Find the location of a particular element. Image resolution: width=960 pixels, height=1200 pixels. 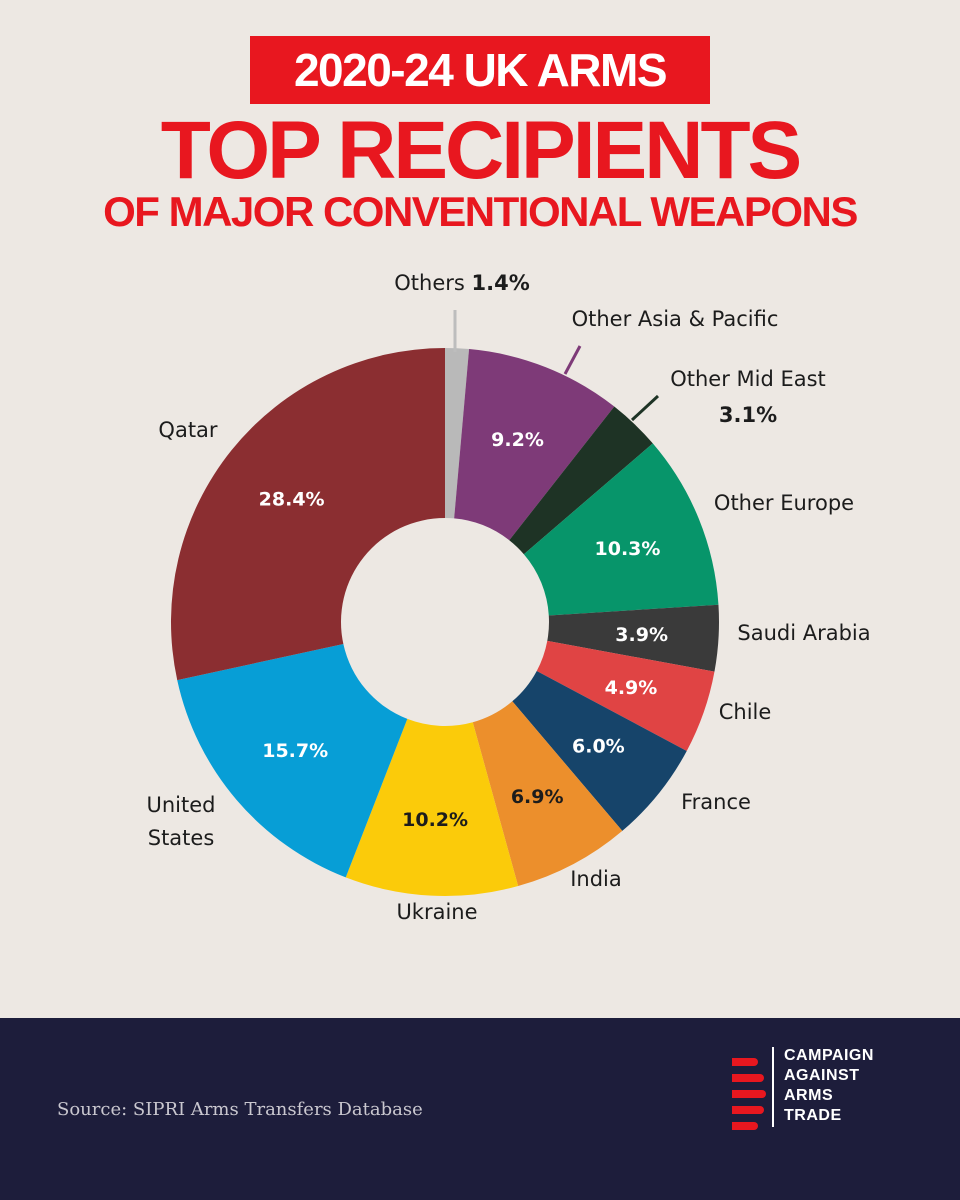

title-line-2: TOP RECIPIENTS is located at coordinates (481, 150).